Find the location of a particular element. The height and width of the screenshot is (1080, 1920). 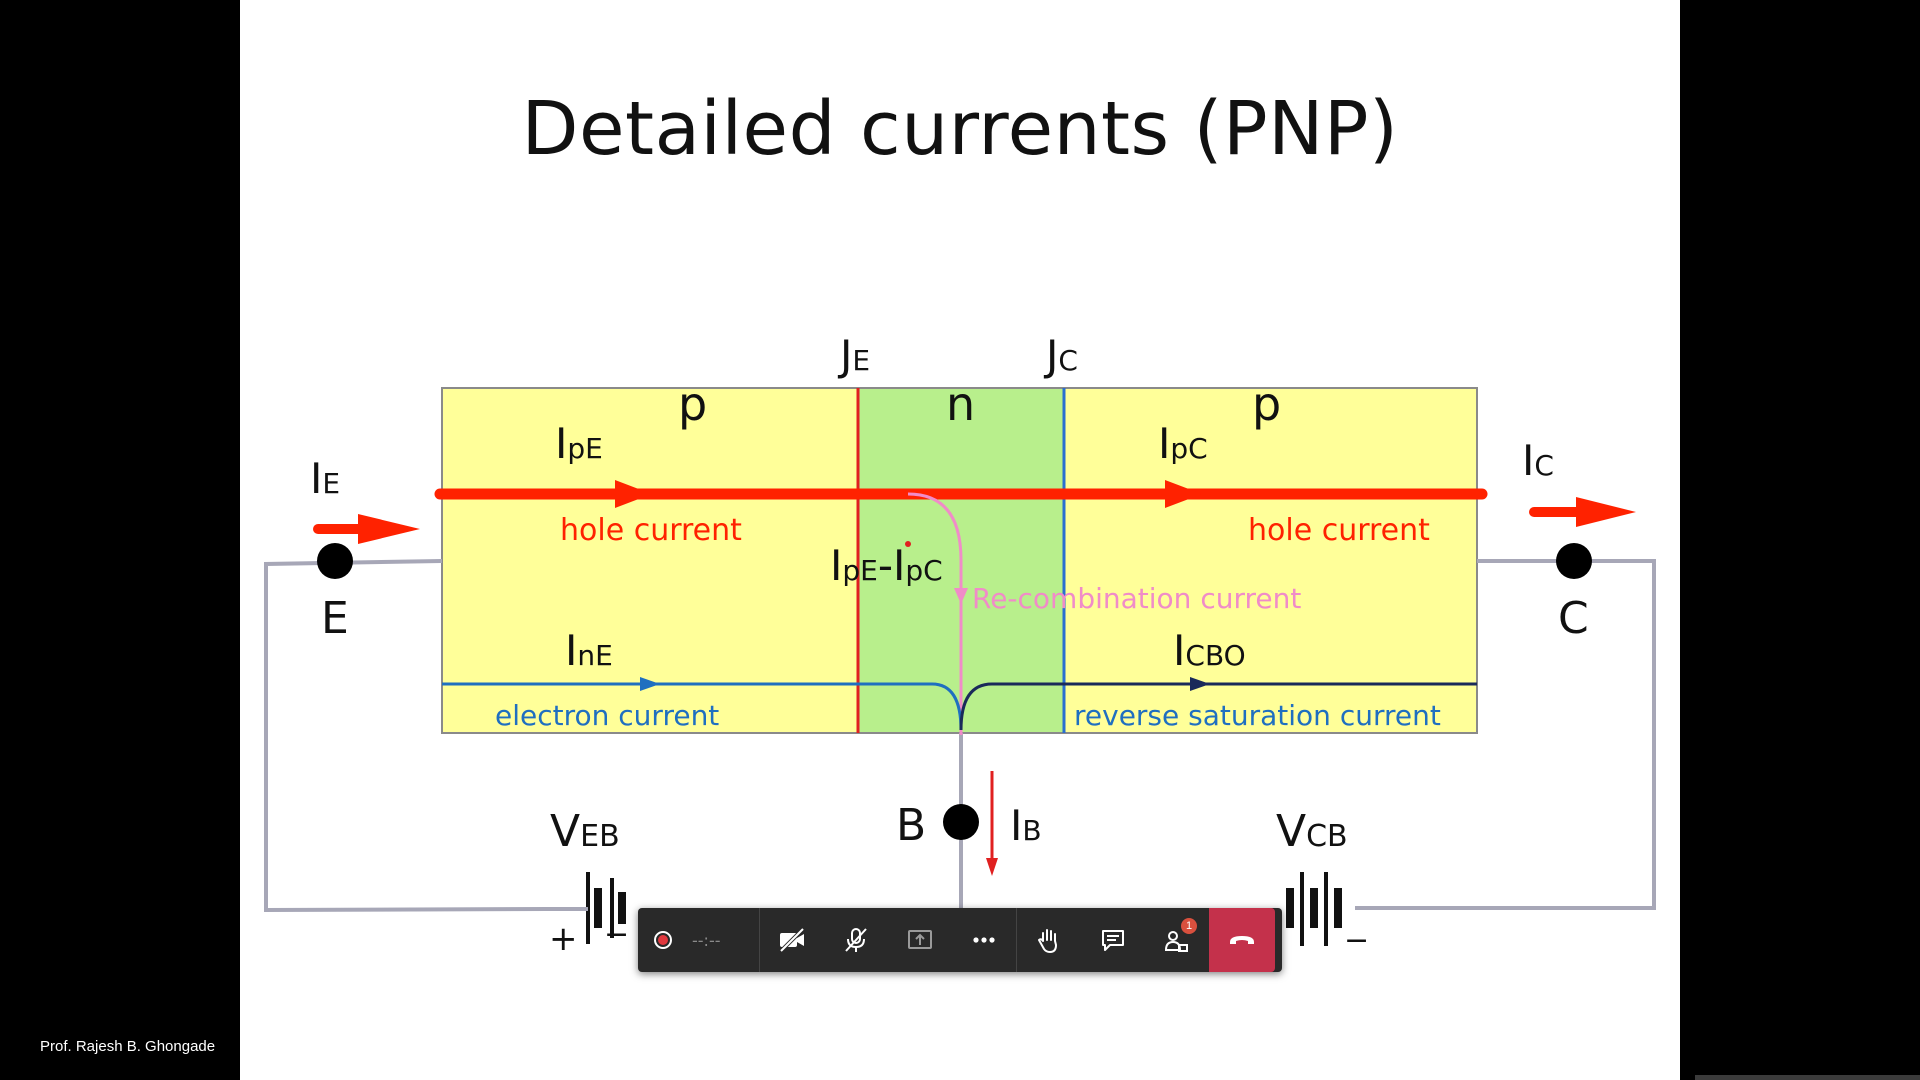

hole-current-arrowhead-left is located at coordinates (633, 494).